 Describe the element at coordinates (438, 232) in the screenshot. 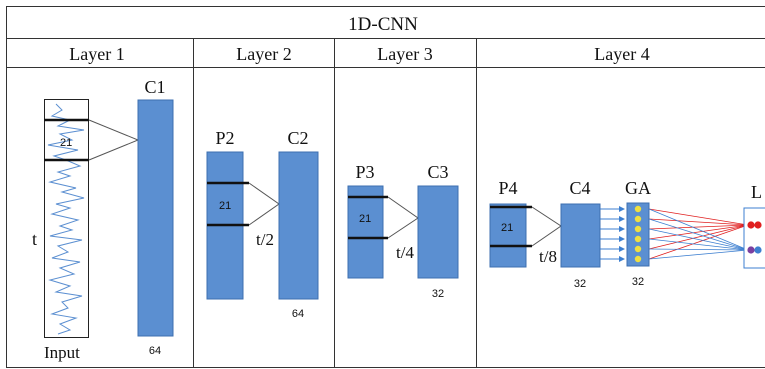

I see `conv-block-c3` at that location.